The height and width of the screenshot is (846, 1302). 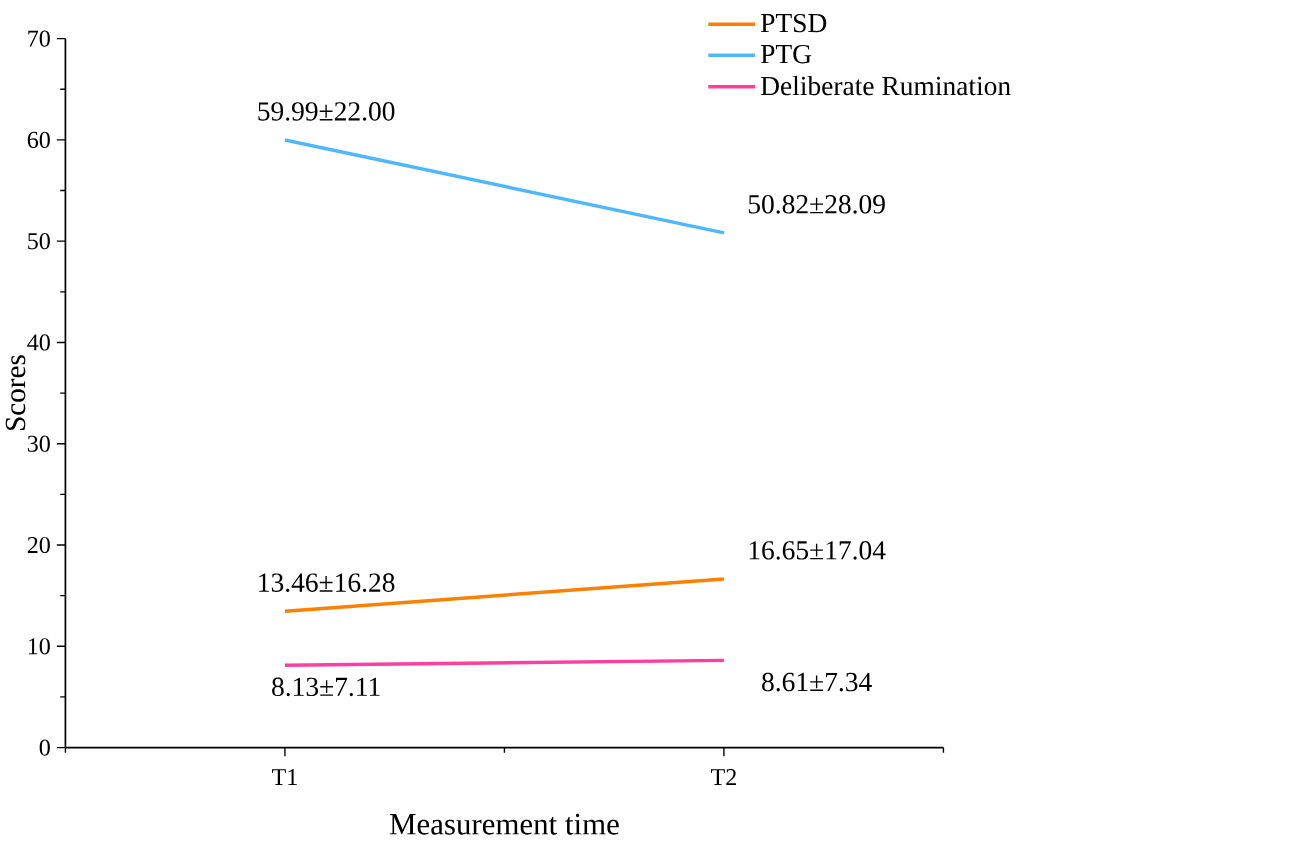 I want to click on y-tick-label: 50, so click(x=39, y=241).